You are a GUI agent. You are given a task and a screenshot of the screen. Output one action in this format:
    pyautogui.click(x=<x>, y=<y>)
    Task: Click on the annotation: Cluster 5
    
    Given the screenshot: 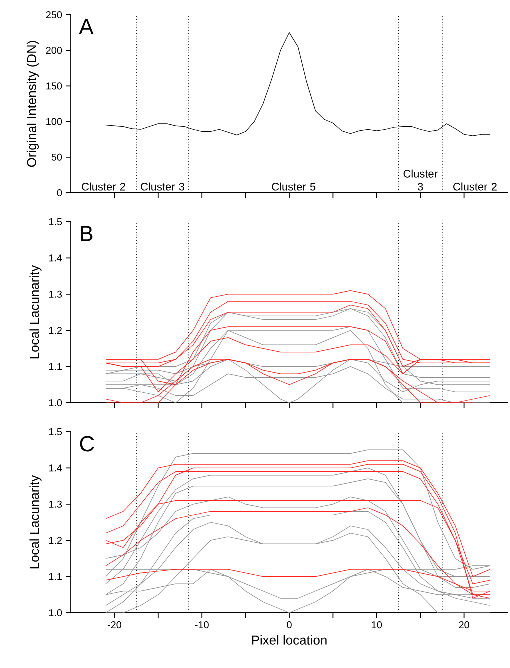 What is the action you would take?
    pyautogui.click(x=294, y=186)
    